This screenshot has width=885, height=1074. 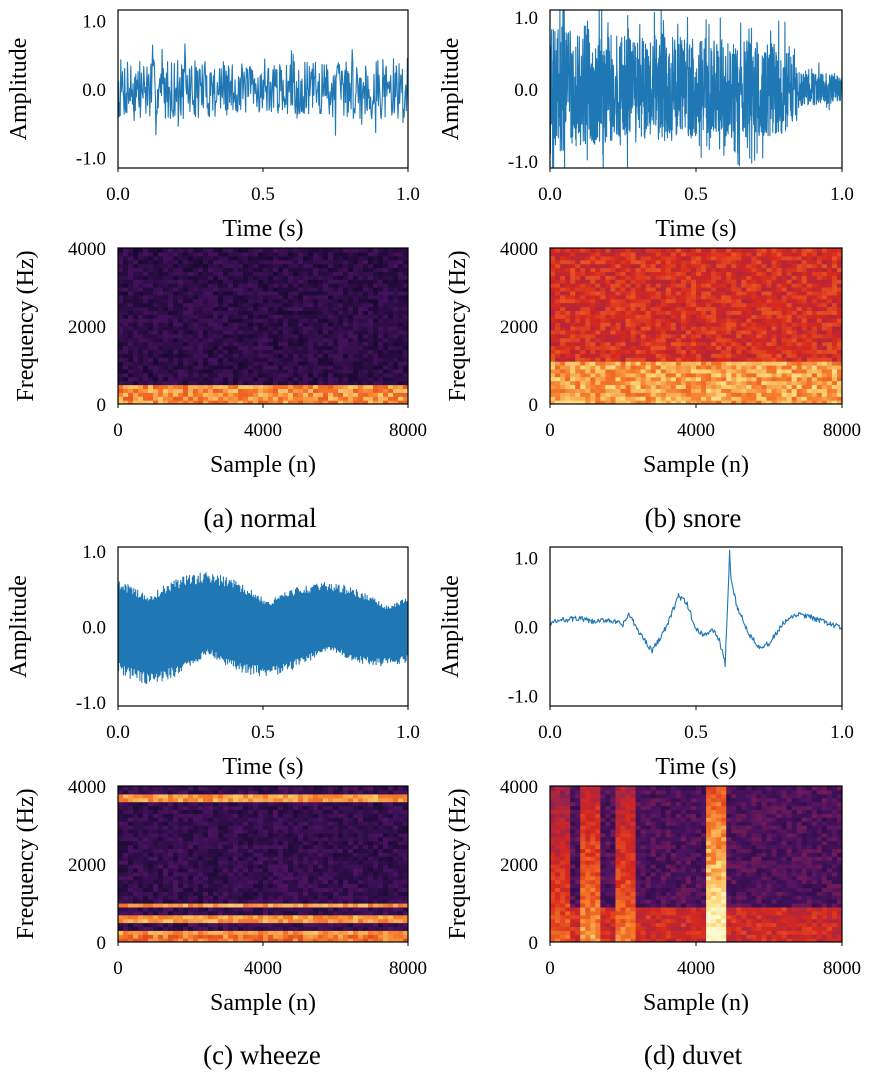 I want to click on c-spec-heatmap-cells, so click(x=263, y=864).